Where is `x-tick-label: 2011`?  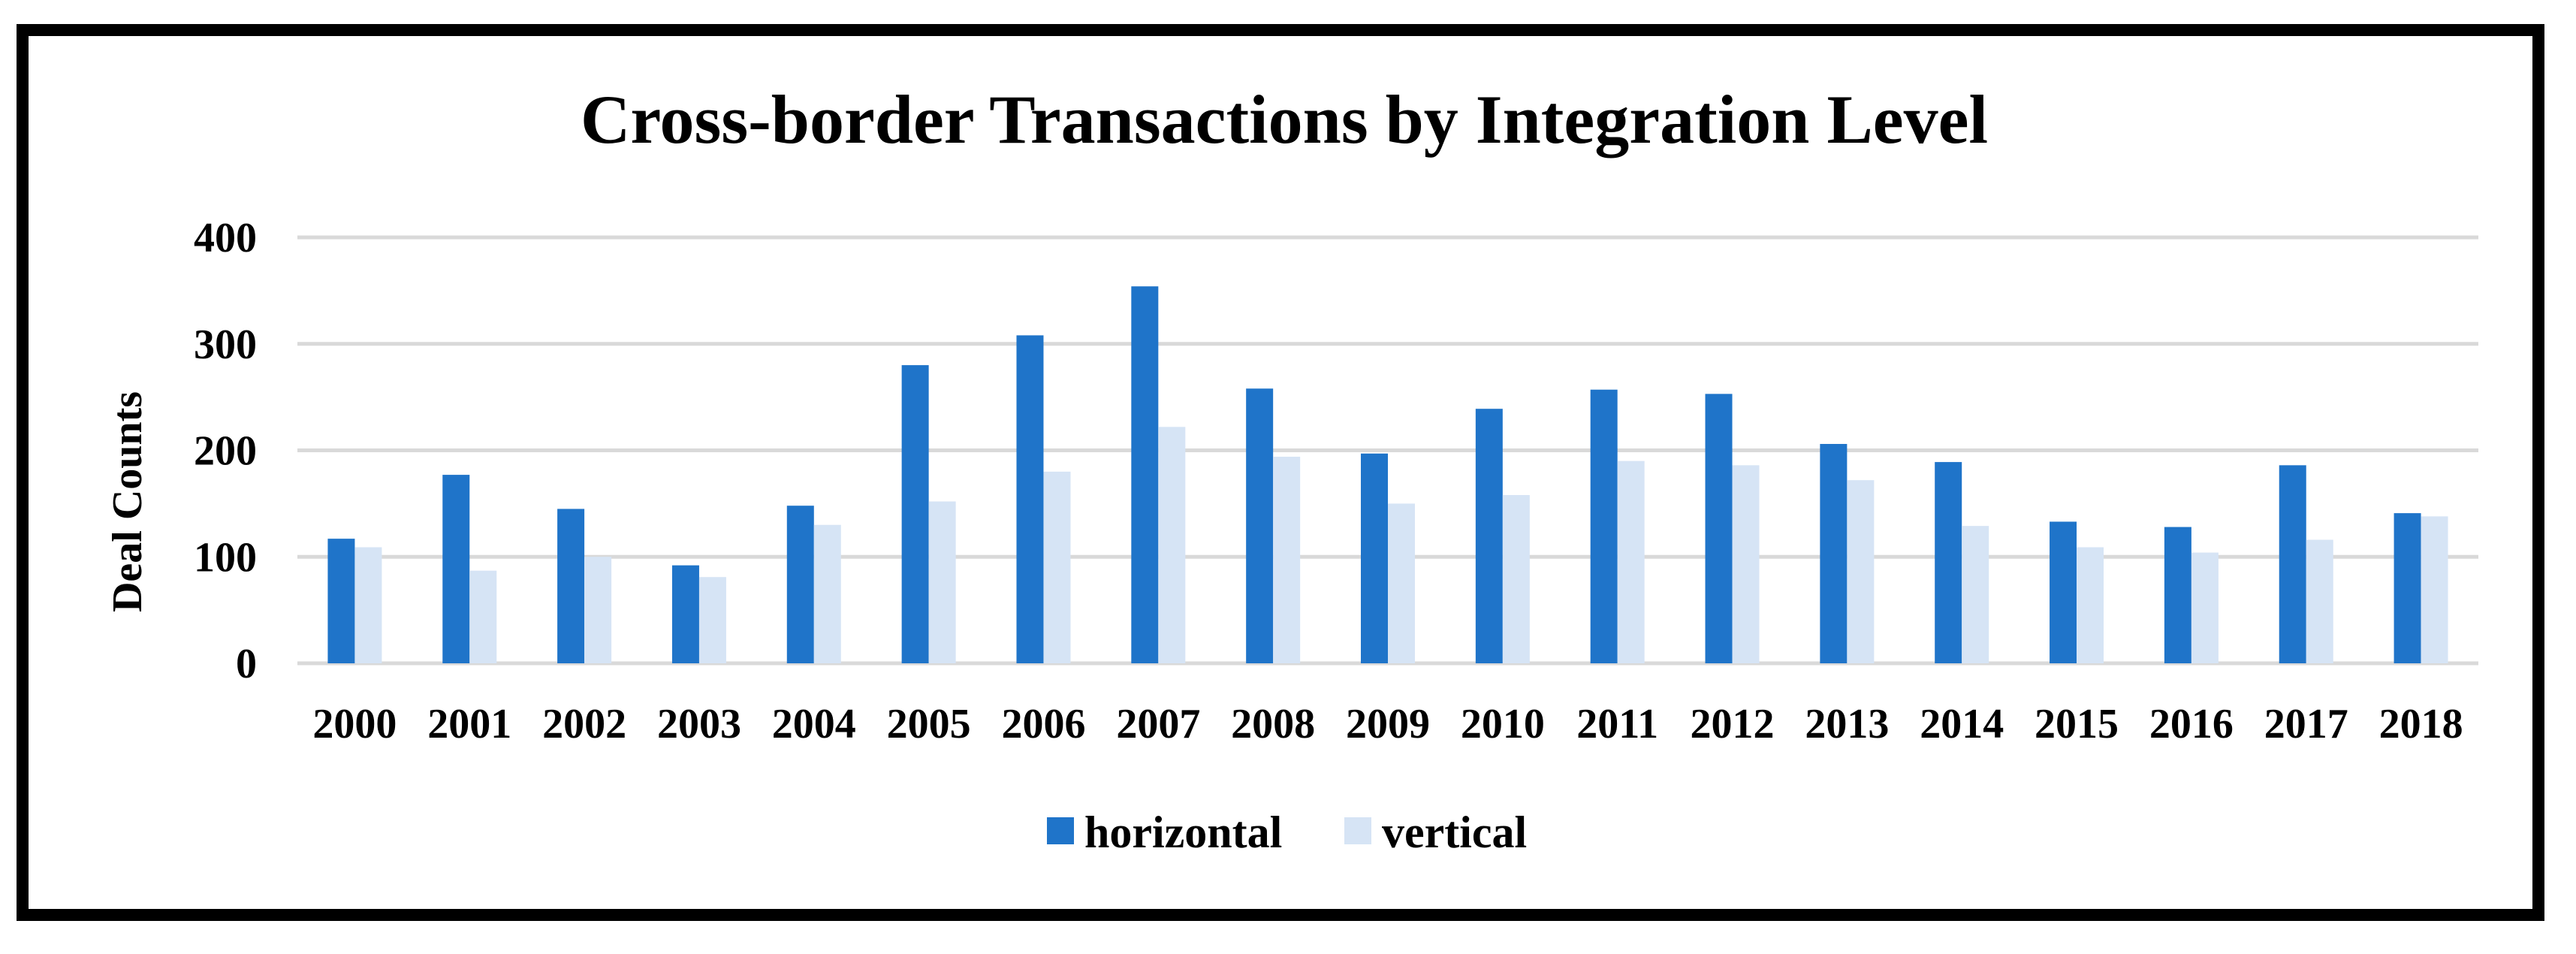 x-tick-label: 2011 is located at coordinates (1617, 724).